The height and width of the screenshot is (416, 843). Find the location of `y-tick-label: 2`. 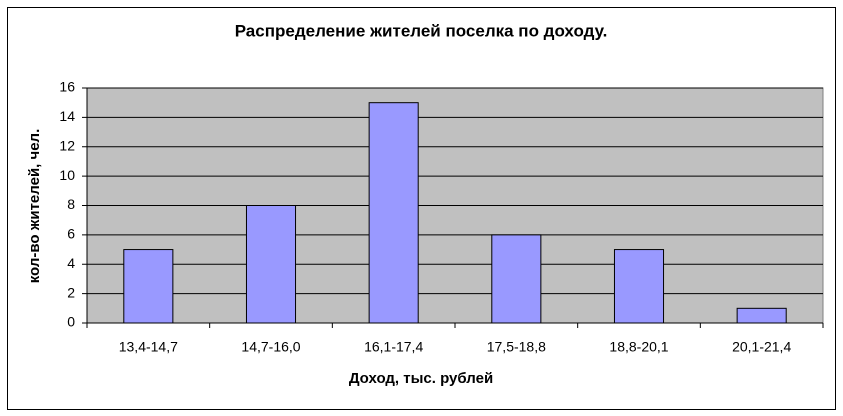

y-tick-label: 2 is located at coordinates (71, 292).